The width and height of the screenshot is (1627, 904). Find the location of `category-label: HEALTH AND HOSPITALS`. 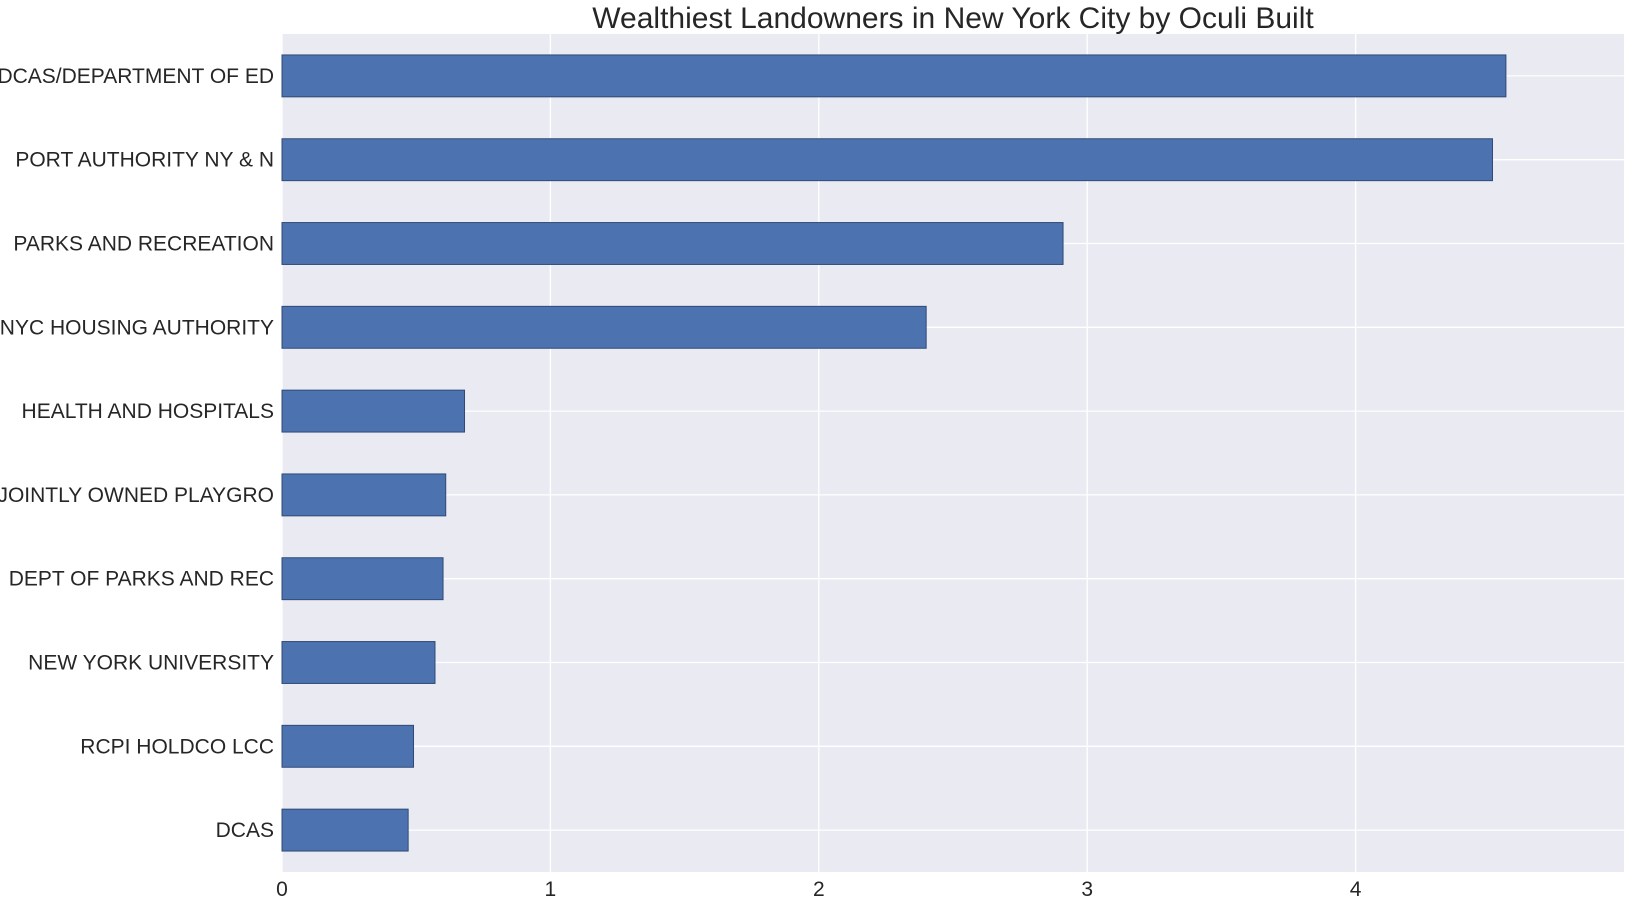

category-label: HEALTH AND HOSPITALS is located at coordinates (148, 411).